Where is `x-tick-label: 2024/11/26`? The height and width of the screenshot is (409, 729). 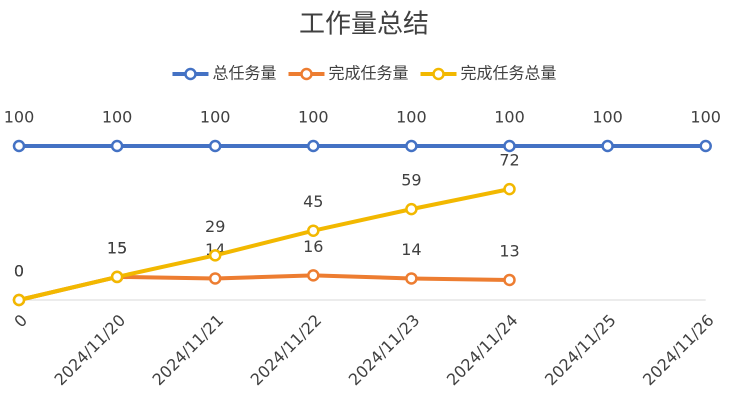 x-tick-label: 2024/11/26 is located at coordinates (678, 350).